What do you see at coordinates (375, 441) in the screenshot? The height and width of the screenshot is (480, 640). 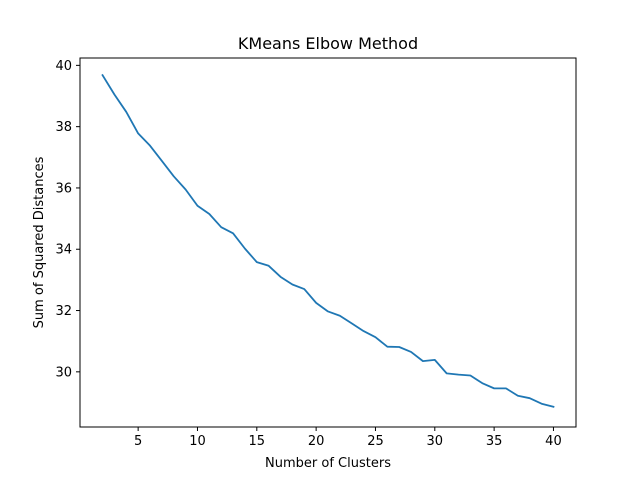 I see `x-tick-label: 25` at bounding box center [375, 441].